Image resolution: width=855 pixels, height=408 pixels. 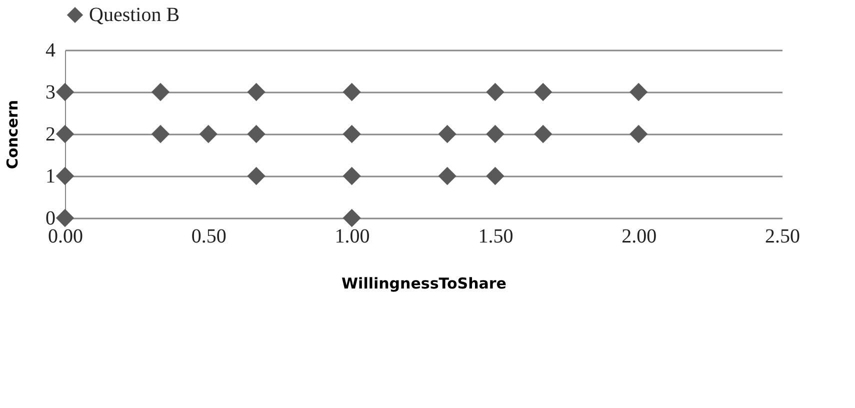 I want to click on x-tick-label: 2.00, so click(x=639, y=237).